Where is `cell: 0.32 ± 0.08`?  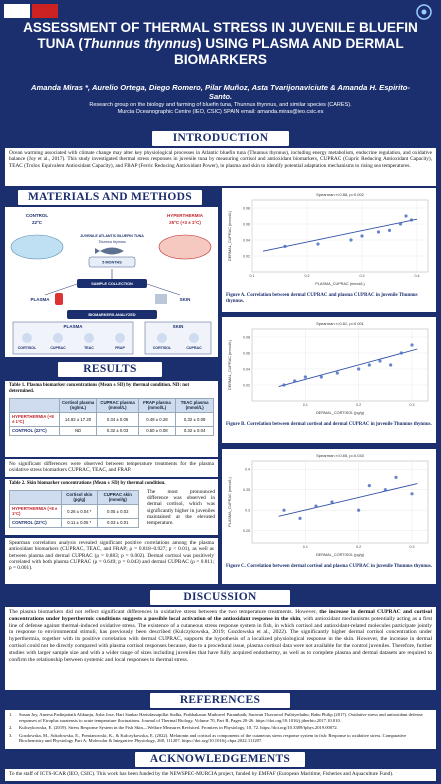
cell: 0.32 ± 0.08 is located at coordinates (194, 419).